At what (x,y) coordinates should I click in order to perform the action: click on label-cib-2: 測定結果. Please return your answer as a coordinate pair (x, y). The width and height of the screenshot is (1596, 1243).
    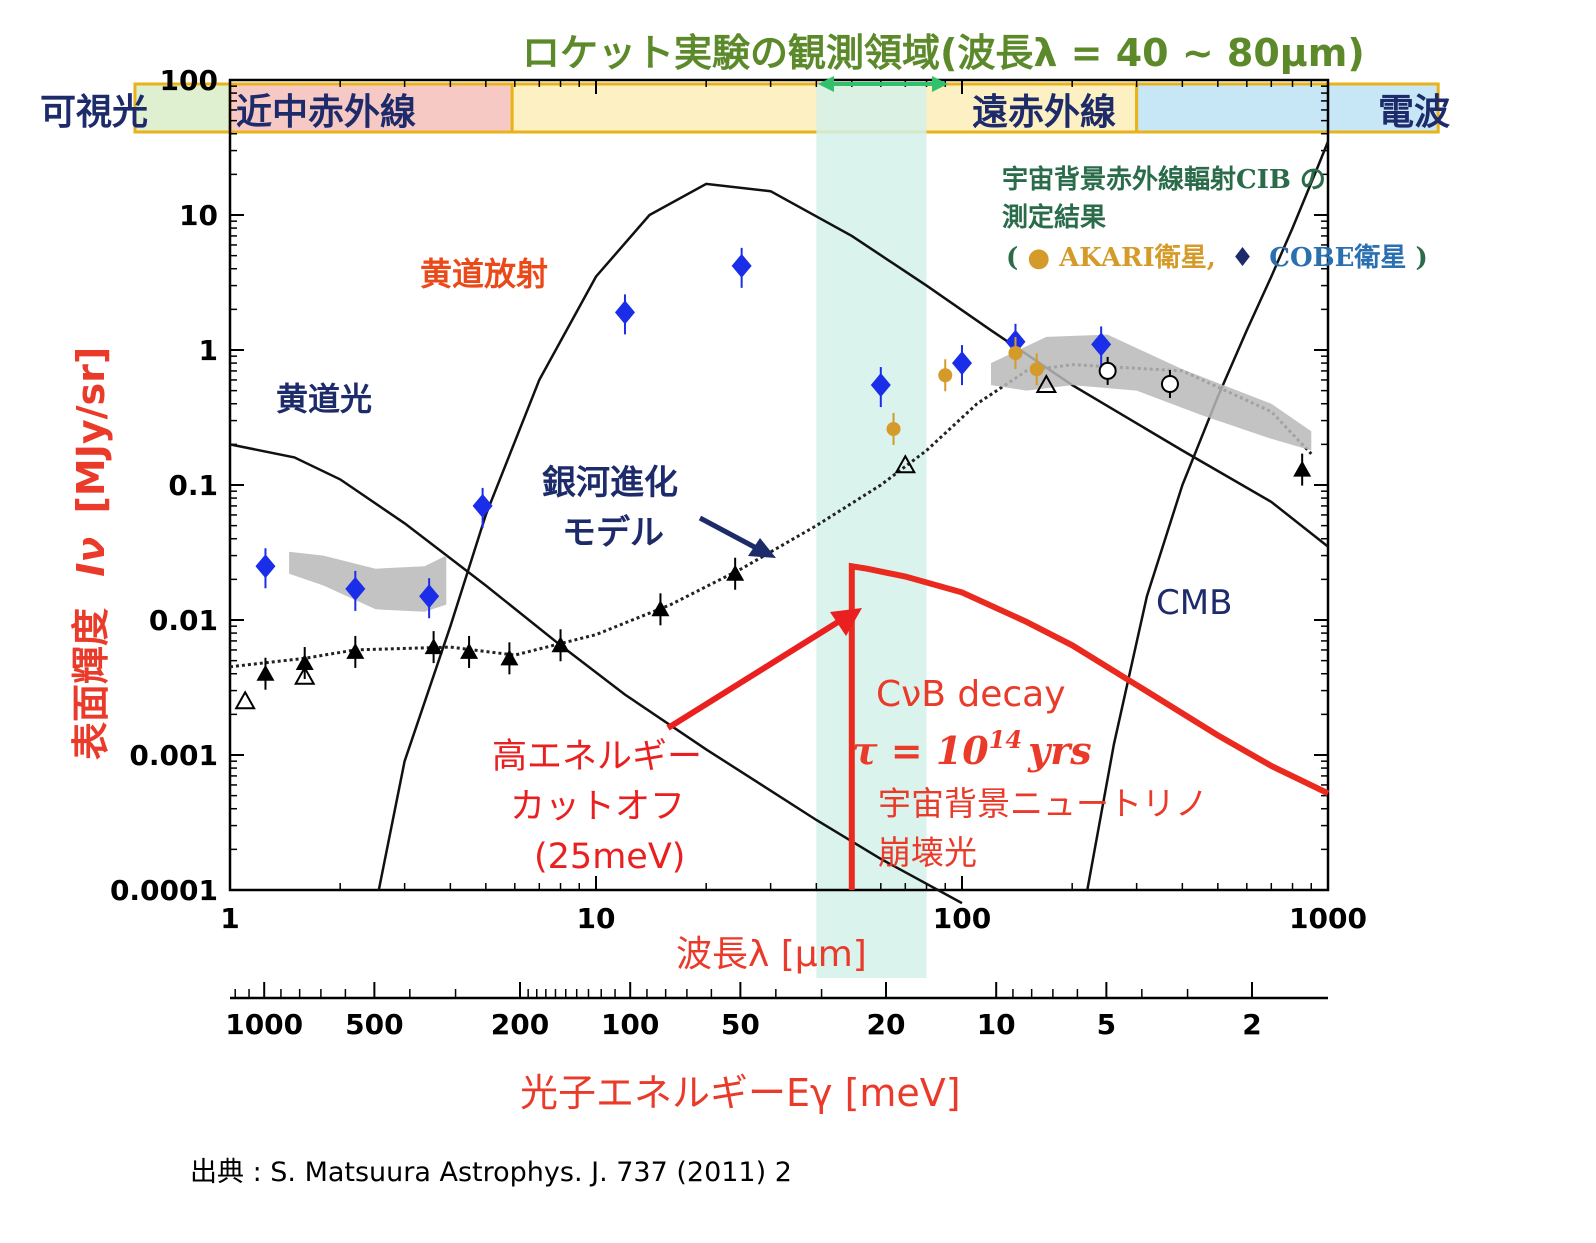
    Looking at the image, I should click on (1054, 217).